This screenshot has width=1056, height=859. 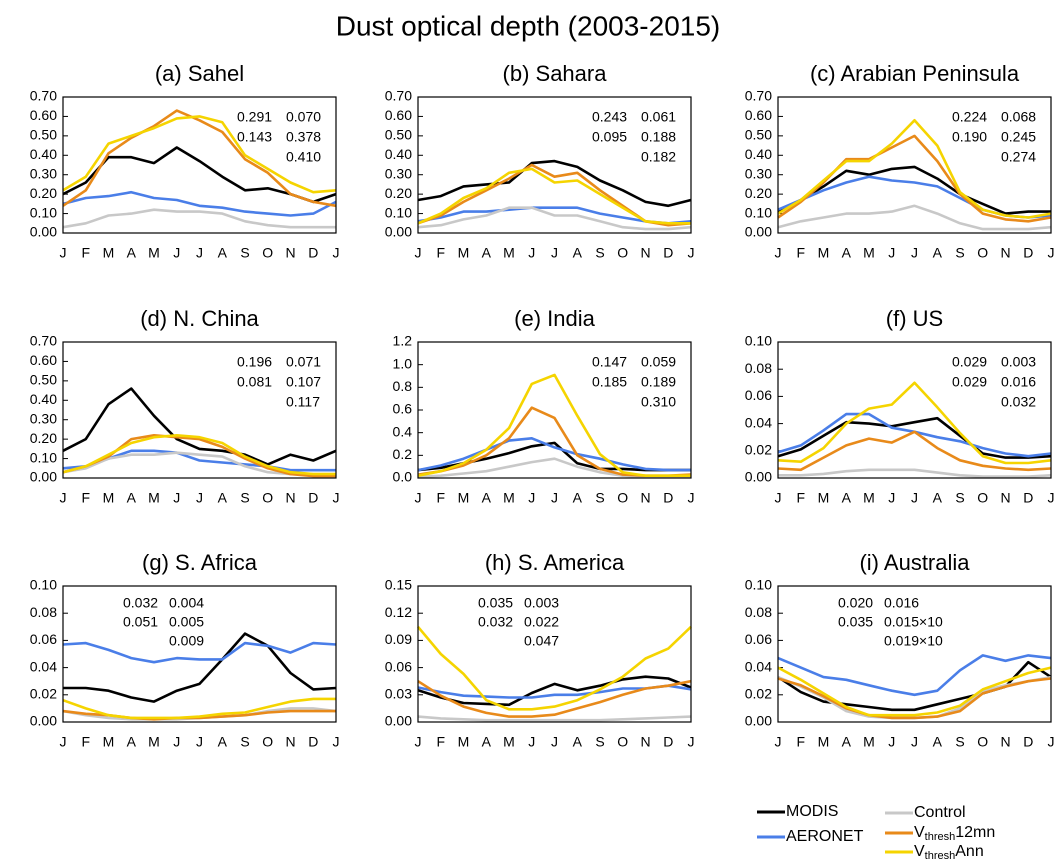 I want to click on annotation: 0.029, so click(x=969, y=382).